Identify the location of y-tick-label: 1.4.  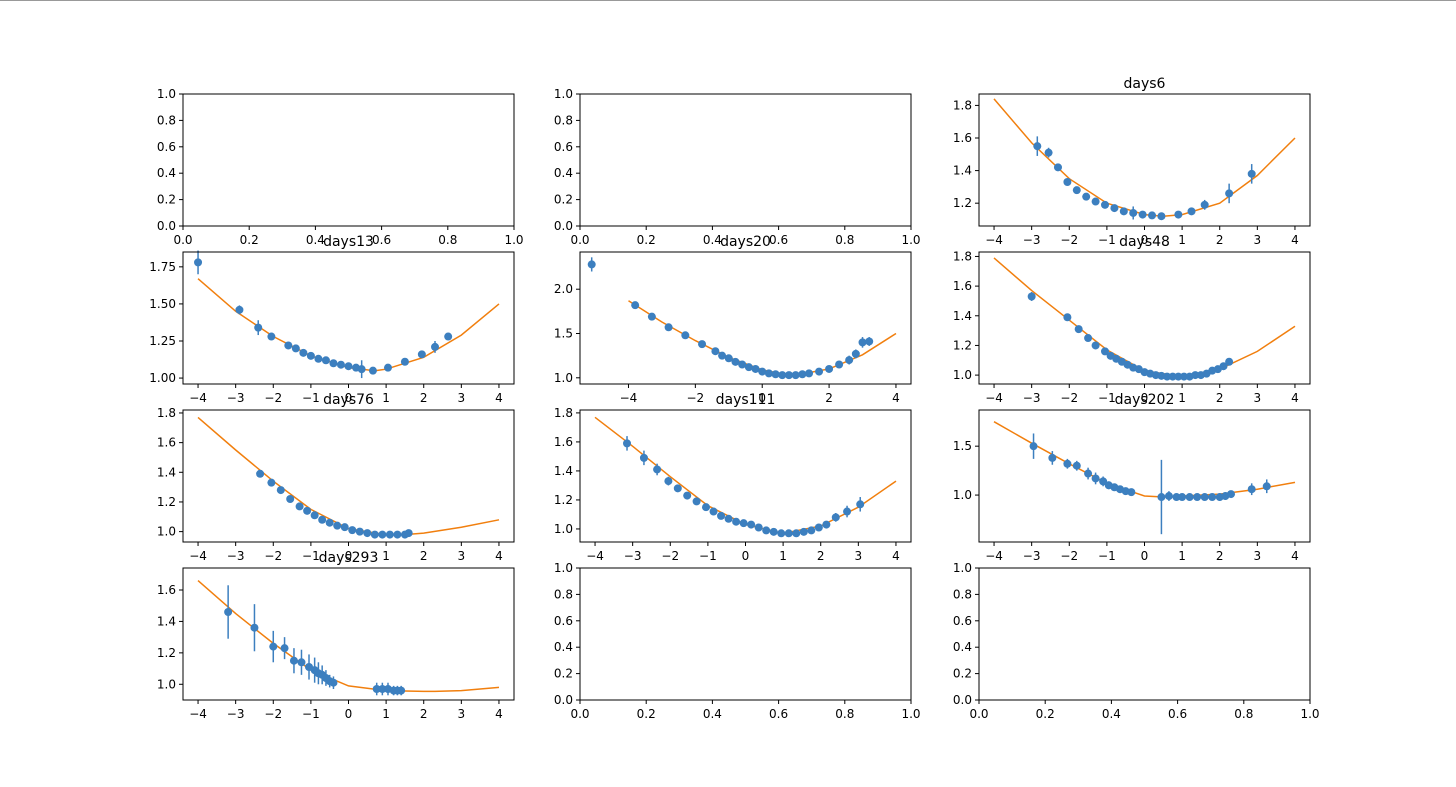
(166, 621).